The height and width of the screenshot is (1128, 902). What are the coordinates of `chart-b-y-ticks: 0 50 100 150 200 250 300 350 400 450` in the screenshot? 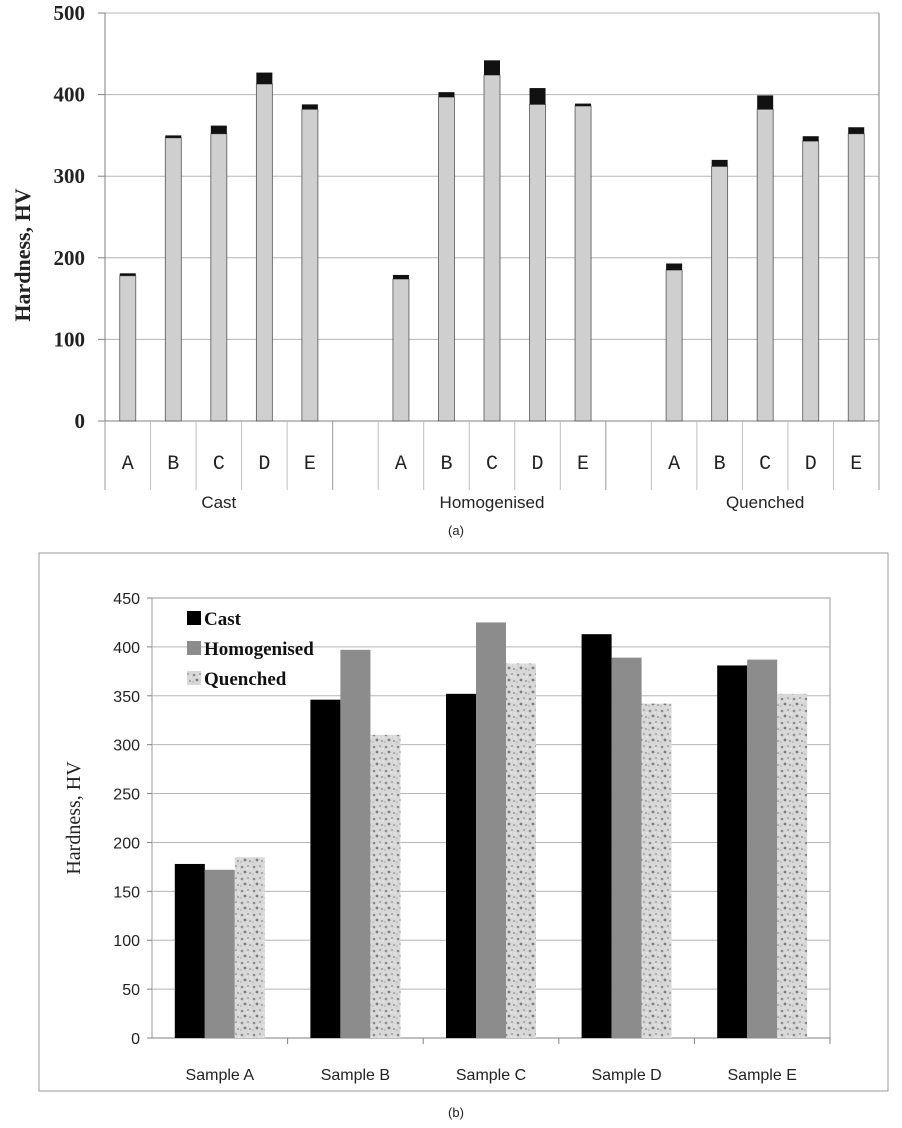 It's located at (132, 819).